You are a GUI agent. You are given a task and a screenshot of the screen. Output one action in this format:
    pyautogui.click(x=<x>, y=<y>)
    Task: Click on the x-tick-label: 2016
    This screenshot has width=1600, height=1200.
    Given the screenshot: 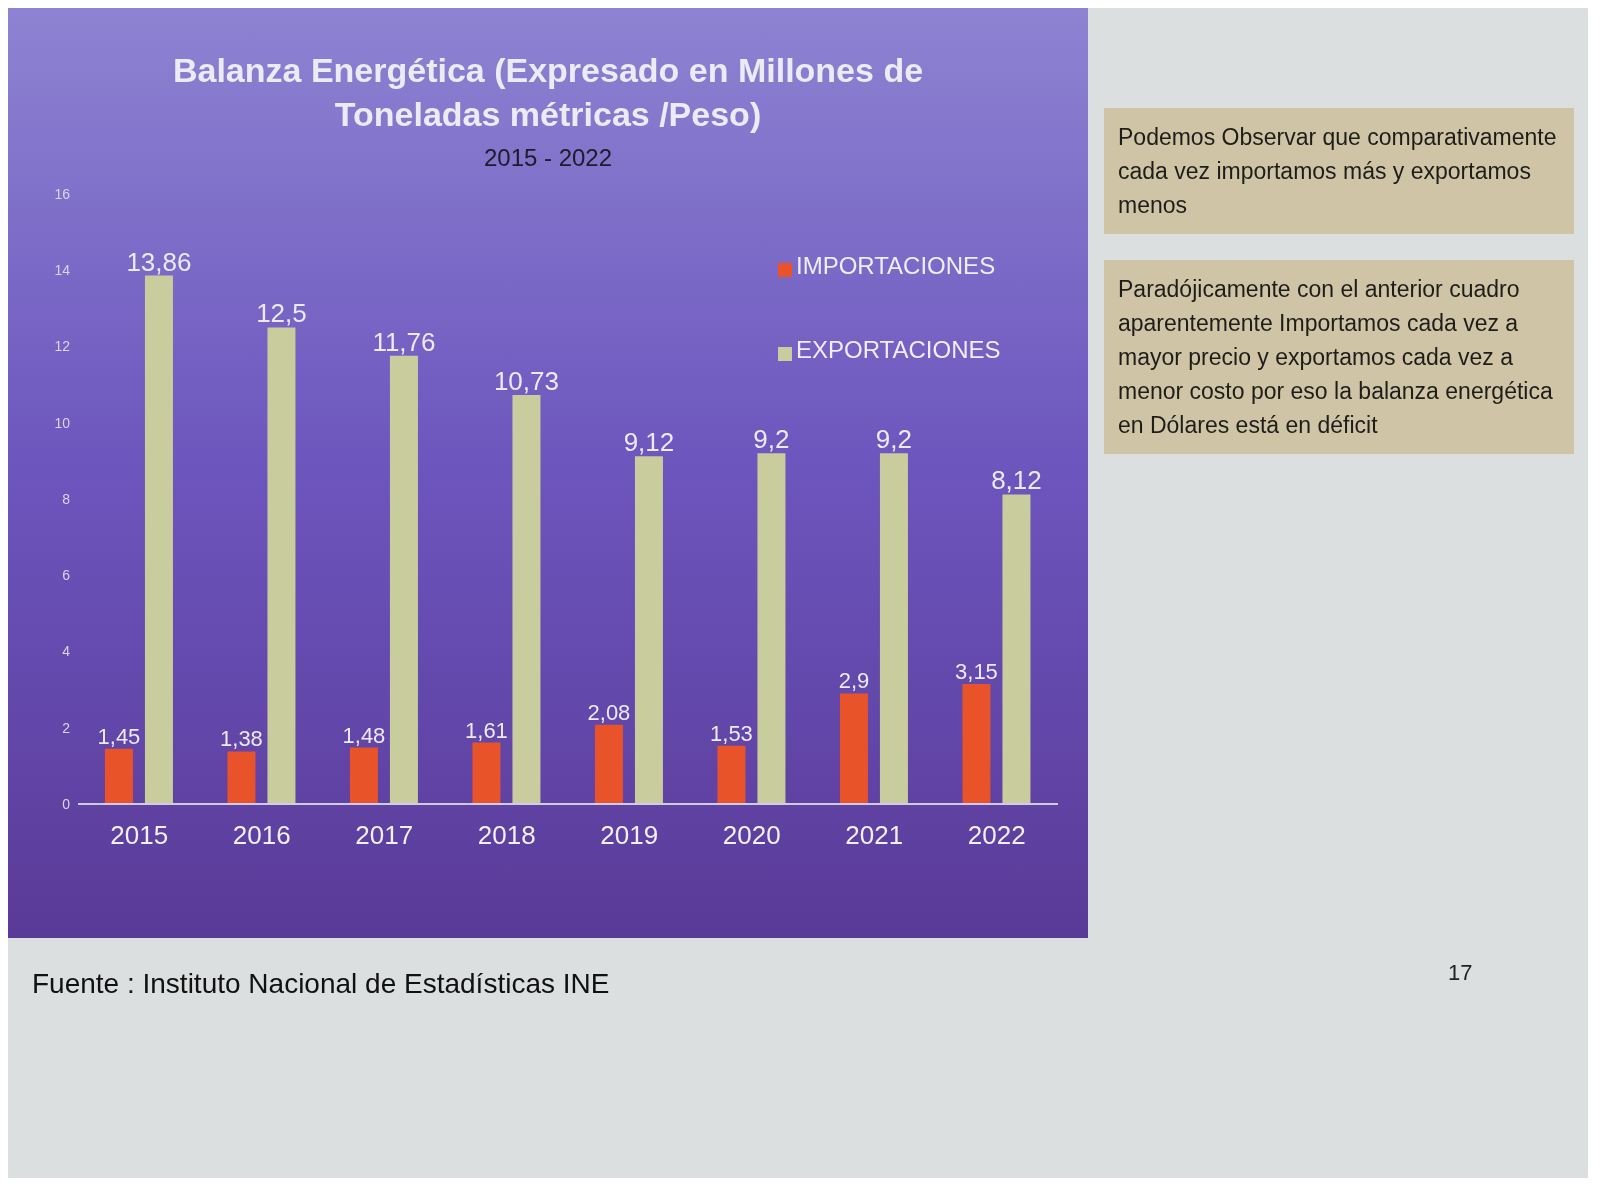 What is the action you would take?
    pyautogui.click(x=261, y=835)
    